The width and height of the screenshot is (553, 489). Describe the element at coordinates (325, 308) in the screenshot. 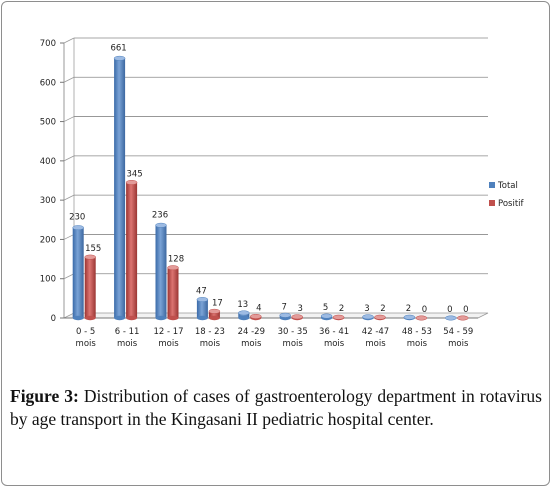

I see `data-label-total: 5` at that location.